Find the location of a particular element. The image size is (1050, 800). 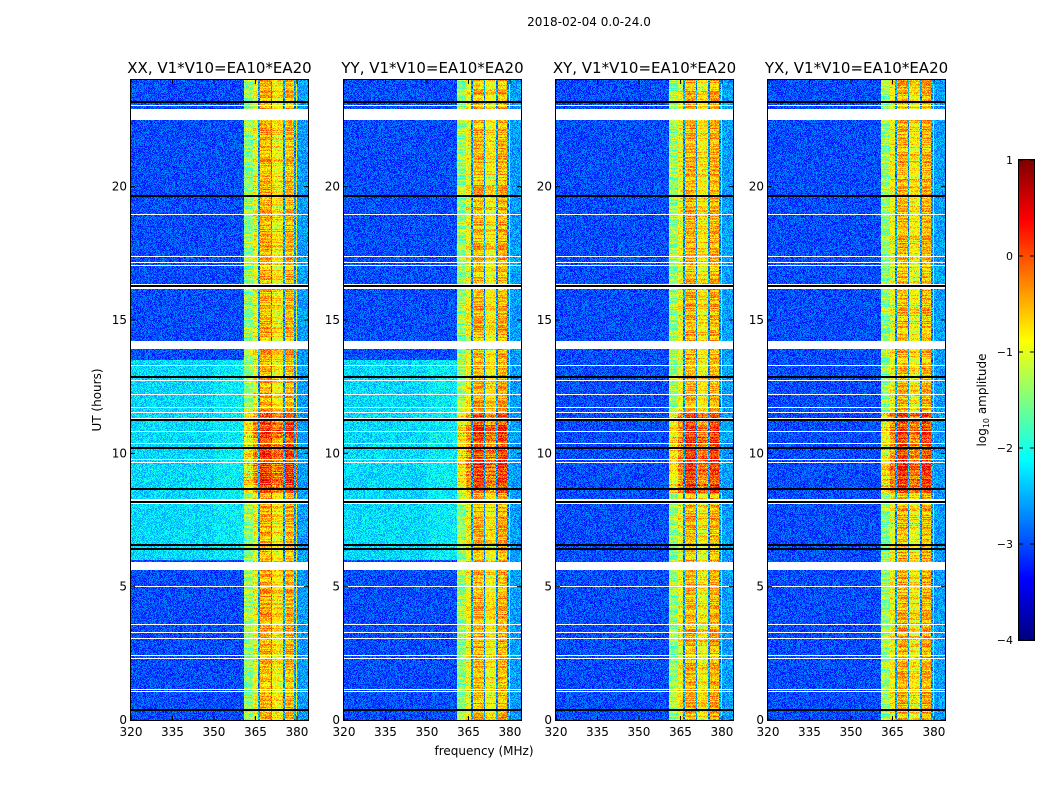

panel-title: YY, V1*V10=EA10*EA20 is located at coordinates (431, 68).